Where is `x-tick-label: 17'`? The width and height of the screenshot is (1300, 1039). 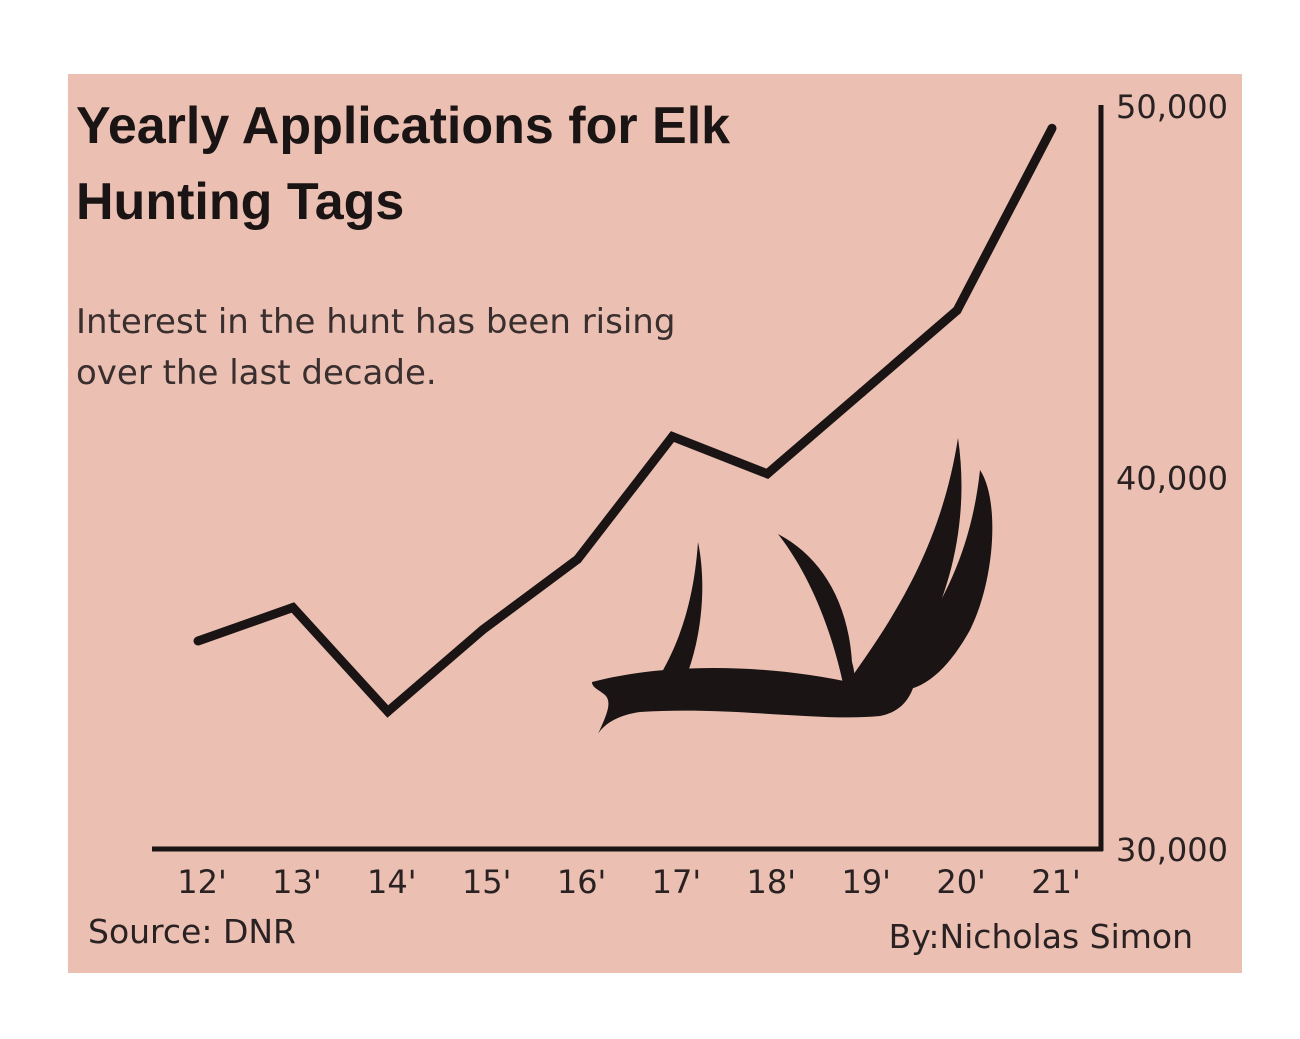 x-tick-label: 17' is located at coordinates (677, 882).